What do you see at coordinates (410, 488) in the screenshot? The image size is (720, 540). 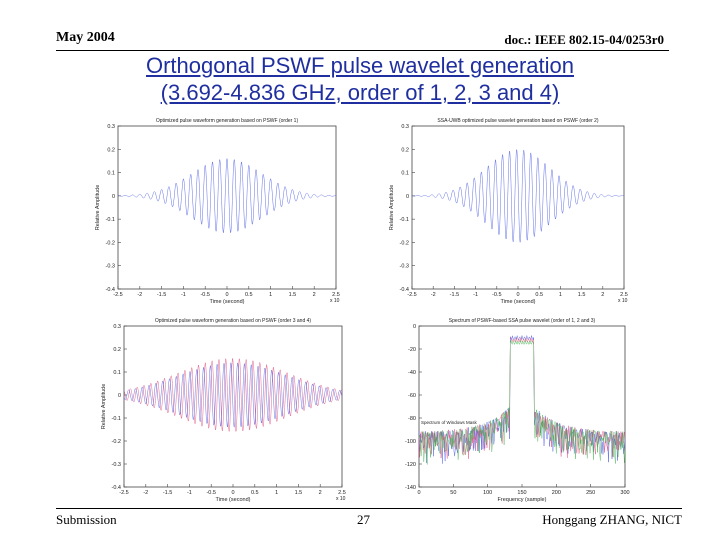 I see `chart-4-y-tick-label: -140` at bounding box center [410, 488].